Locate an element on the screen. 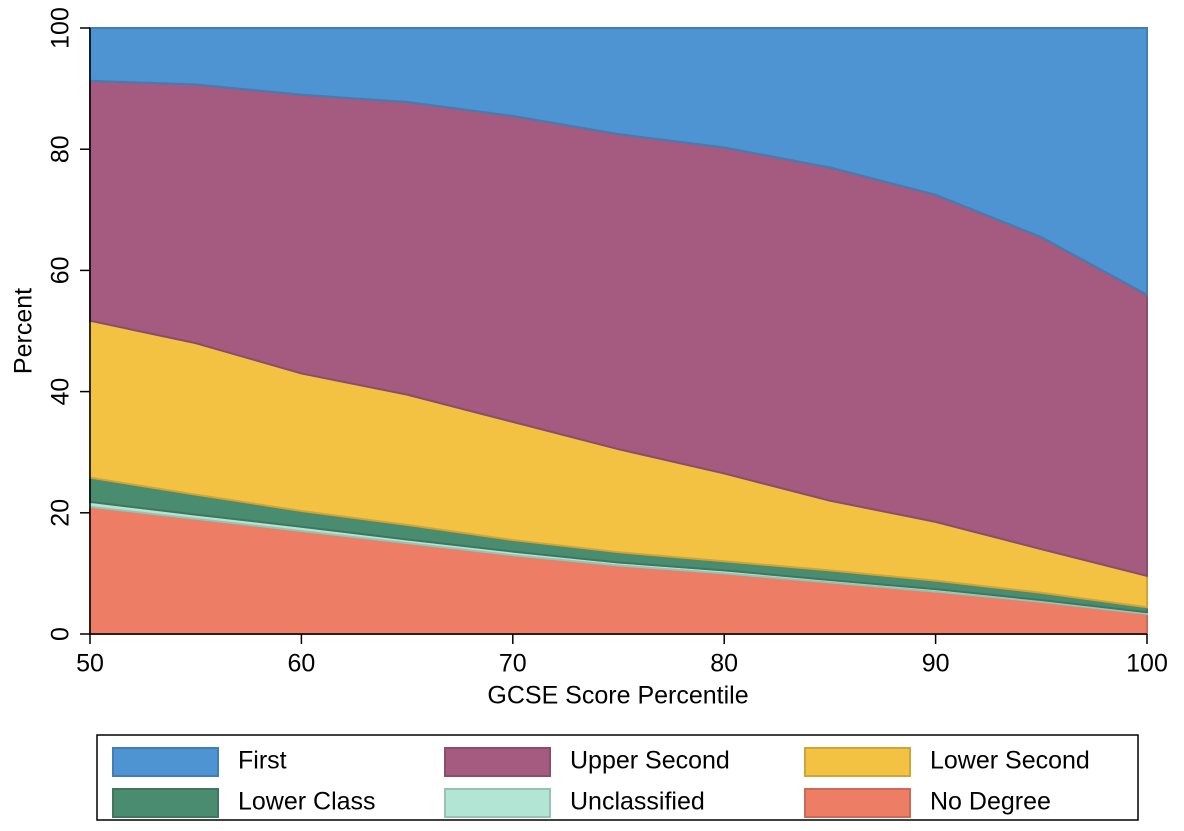 The width and height of the screenshot is (1184, 831). y-tick-label: 80 is located at coordinates (61, 149).